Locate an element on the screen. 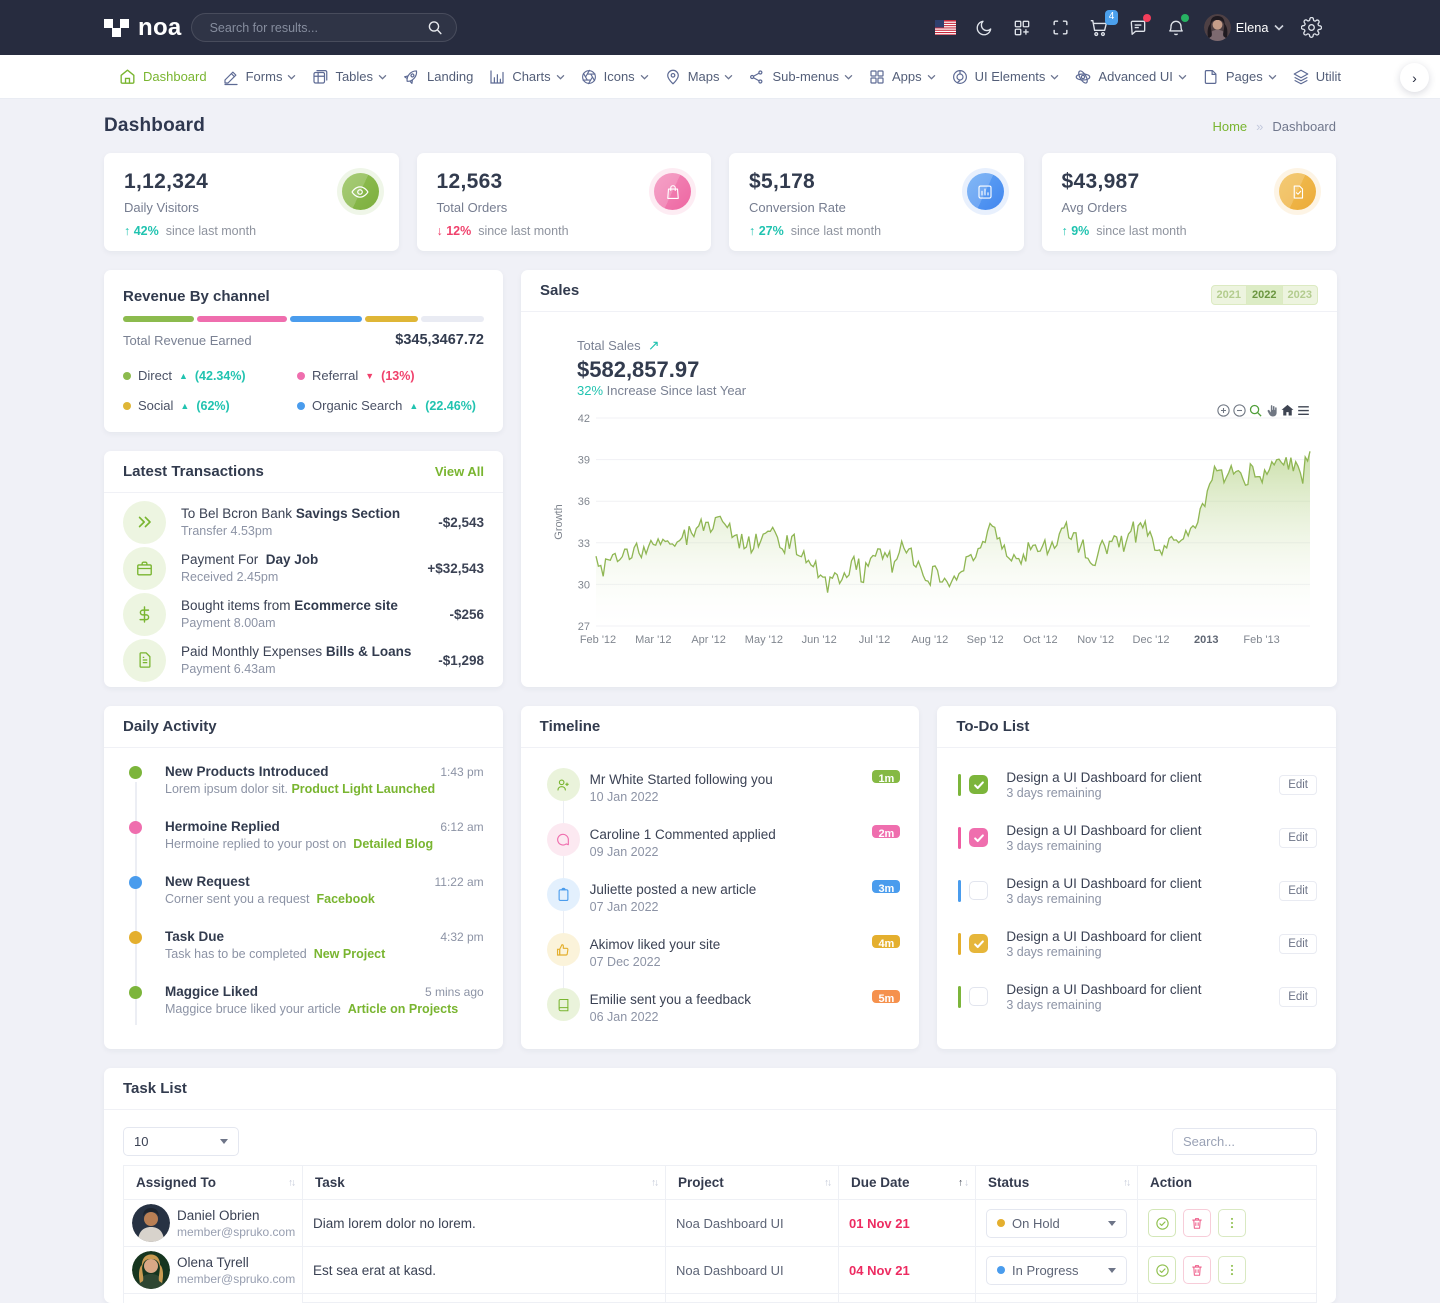  svg-text: Dec '12 is located at coordinates (1151, 640).